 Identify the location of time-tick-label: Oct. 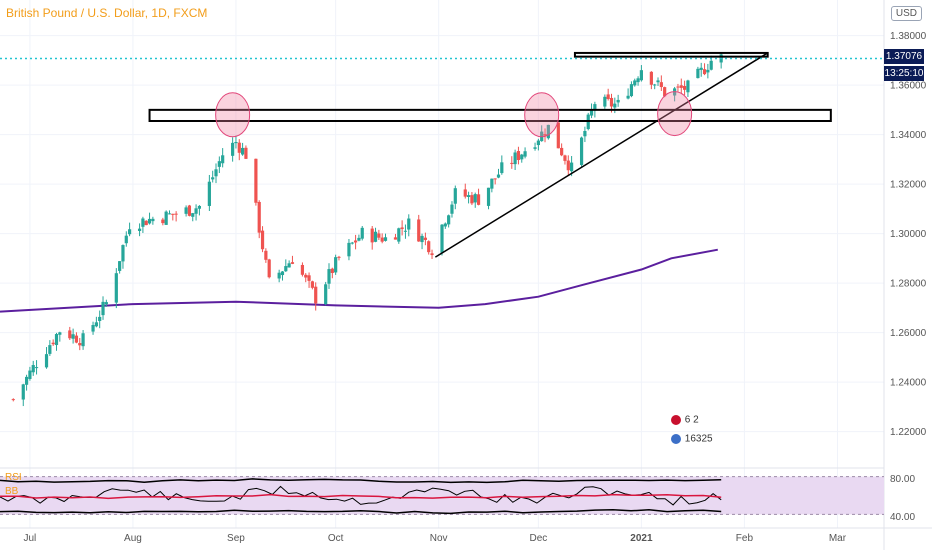
(336, 538).